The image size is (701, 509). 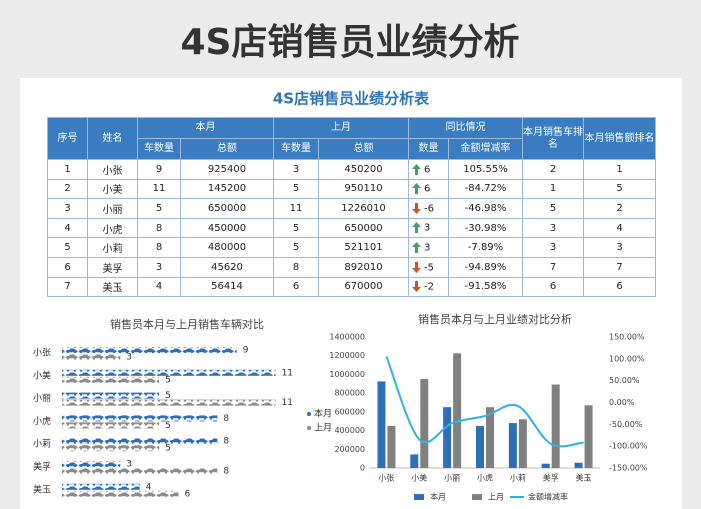 What do you see at coordinates (428, 287) in the screenshot?
I see `table-cell: -2` at bounding box center [428, 287].